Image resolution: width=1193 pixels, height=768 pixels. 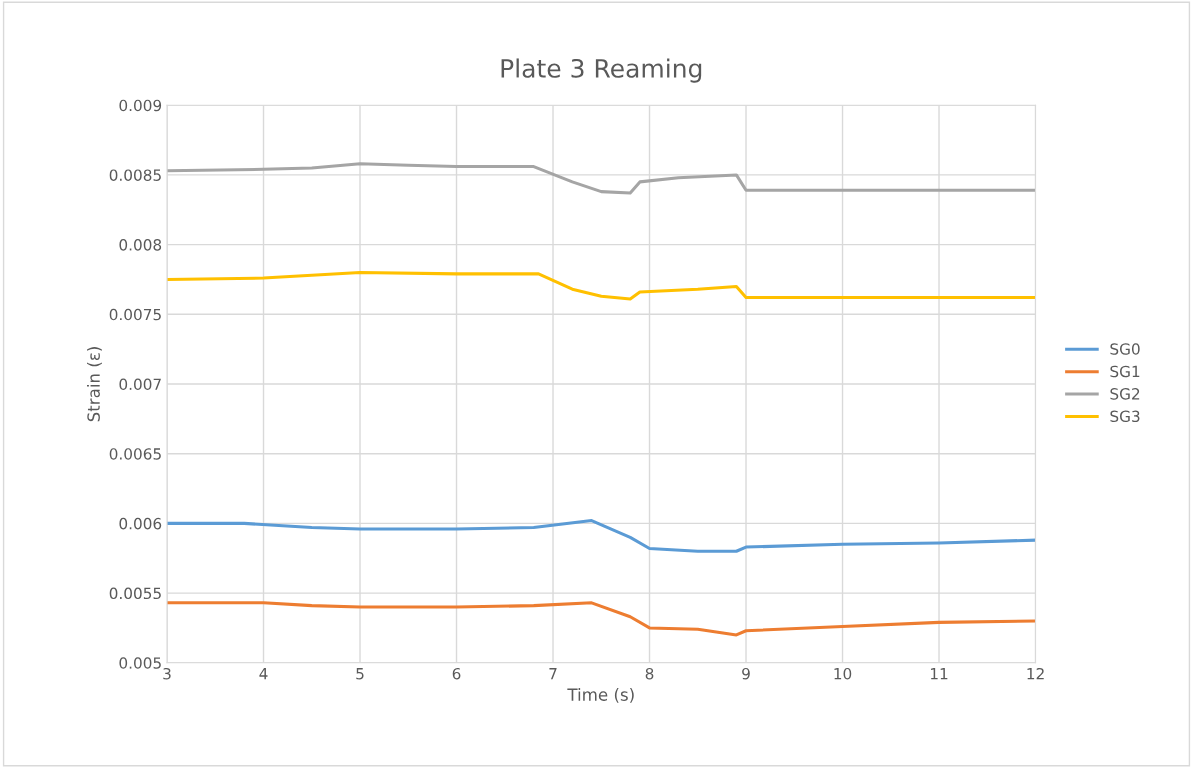 What do you see at coordinates (1125, 371) in the screenshot?
I see `legend-label: SG1` at bounding box center [1125, 371].